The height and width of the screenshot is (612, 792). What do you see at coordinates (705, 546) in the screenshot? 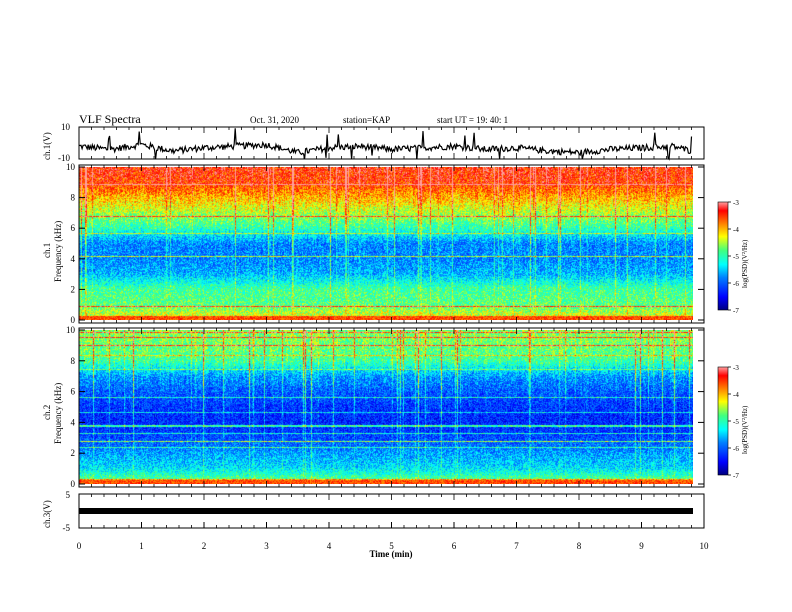
I see `time-tick-label: 10` at bounding box center [705, 546].